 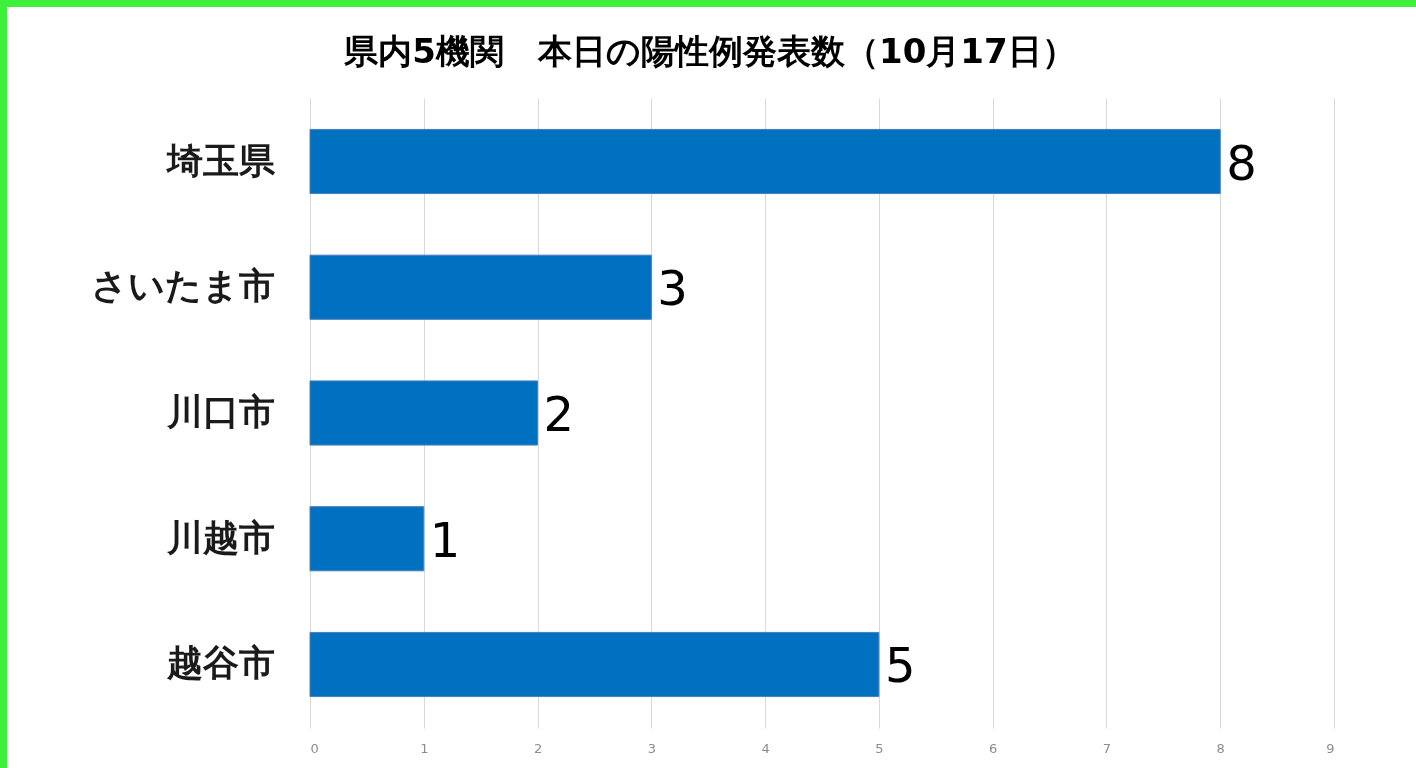 I want to click on x-tick-label: 7, so click(x=1107, y=748).